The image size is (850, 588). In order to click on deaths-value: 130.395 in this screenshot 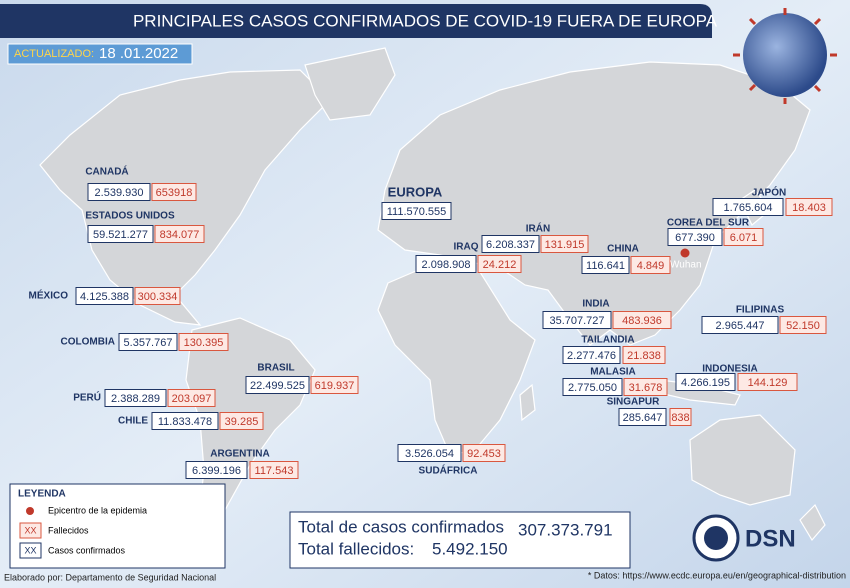, I will do `click(204, 343)`.